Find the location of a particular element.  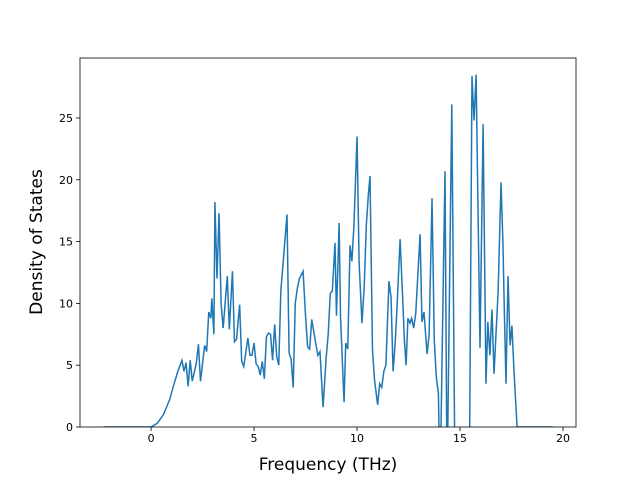

x-tick-label: 15 is located at coordinates (460, 438).